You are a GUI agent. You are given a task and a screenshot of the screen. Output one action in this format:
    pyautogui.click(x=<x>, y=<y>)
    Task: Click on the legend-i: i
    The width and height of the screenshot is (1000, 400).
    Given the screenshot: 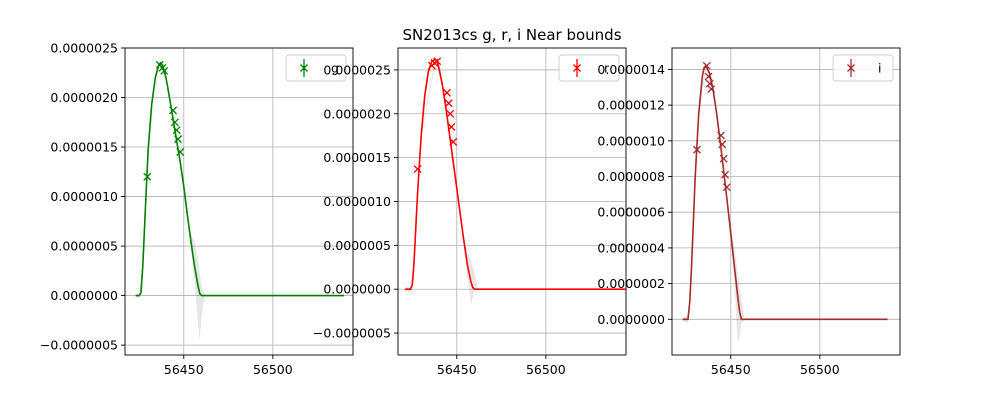 What is the action you would take?
    pyautogui.click(x=863, y=68)
    